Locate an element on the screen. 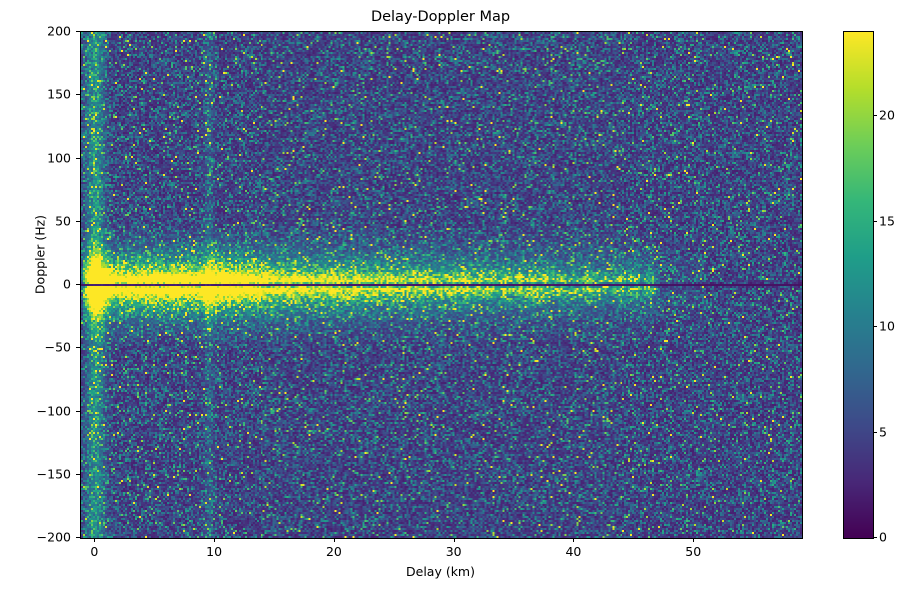 This screenshot has width=907, height=590. colorbar-tick-label: 0 is located at coordinates (883, 537).